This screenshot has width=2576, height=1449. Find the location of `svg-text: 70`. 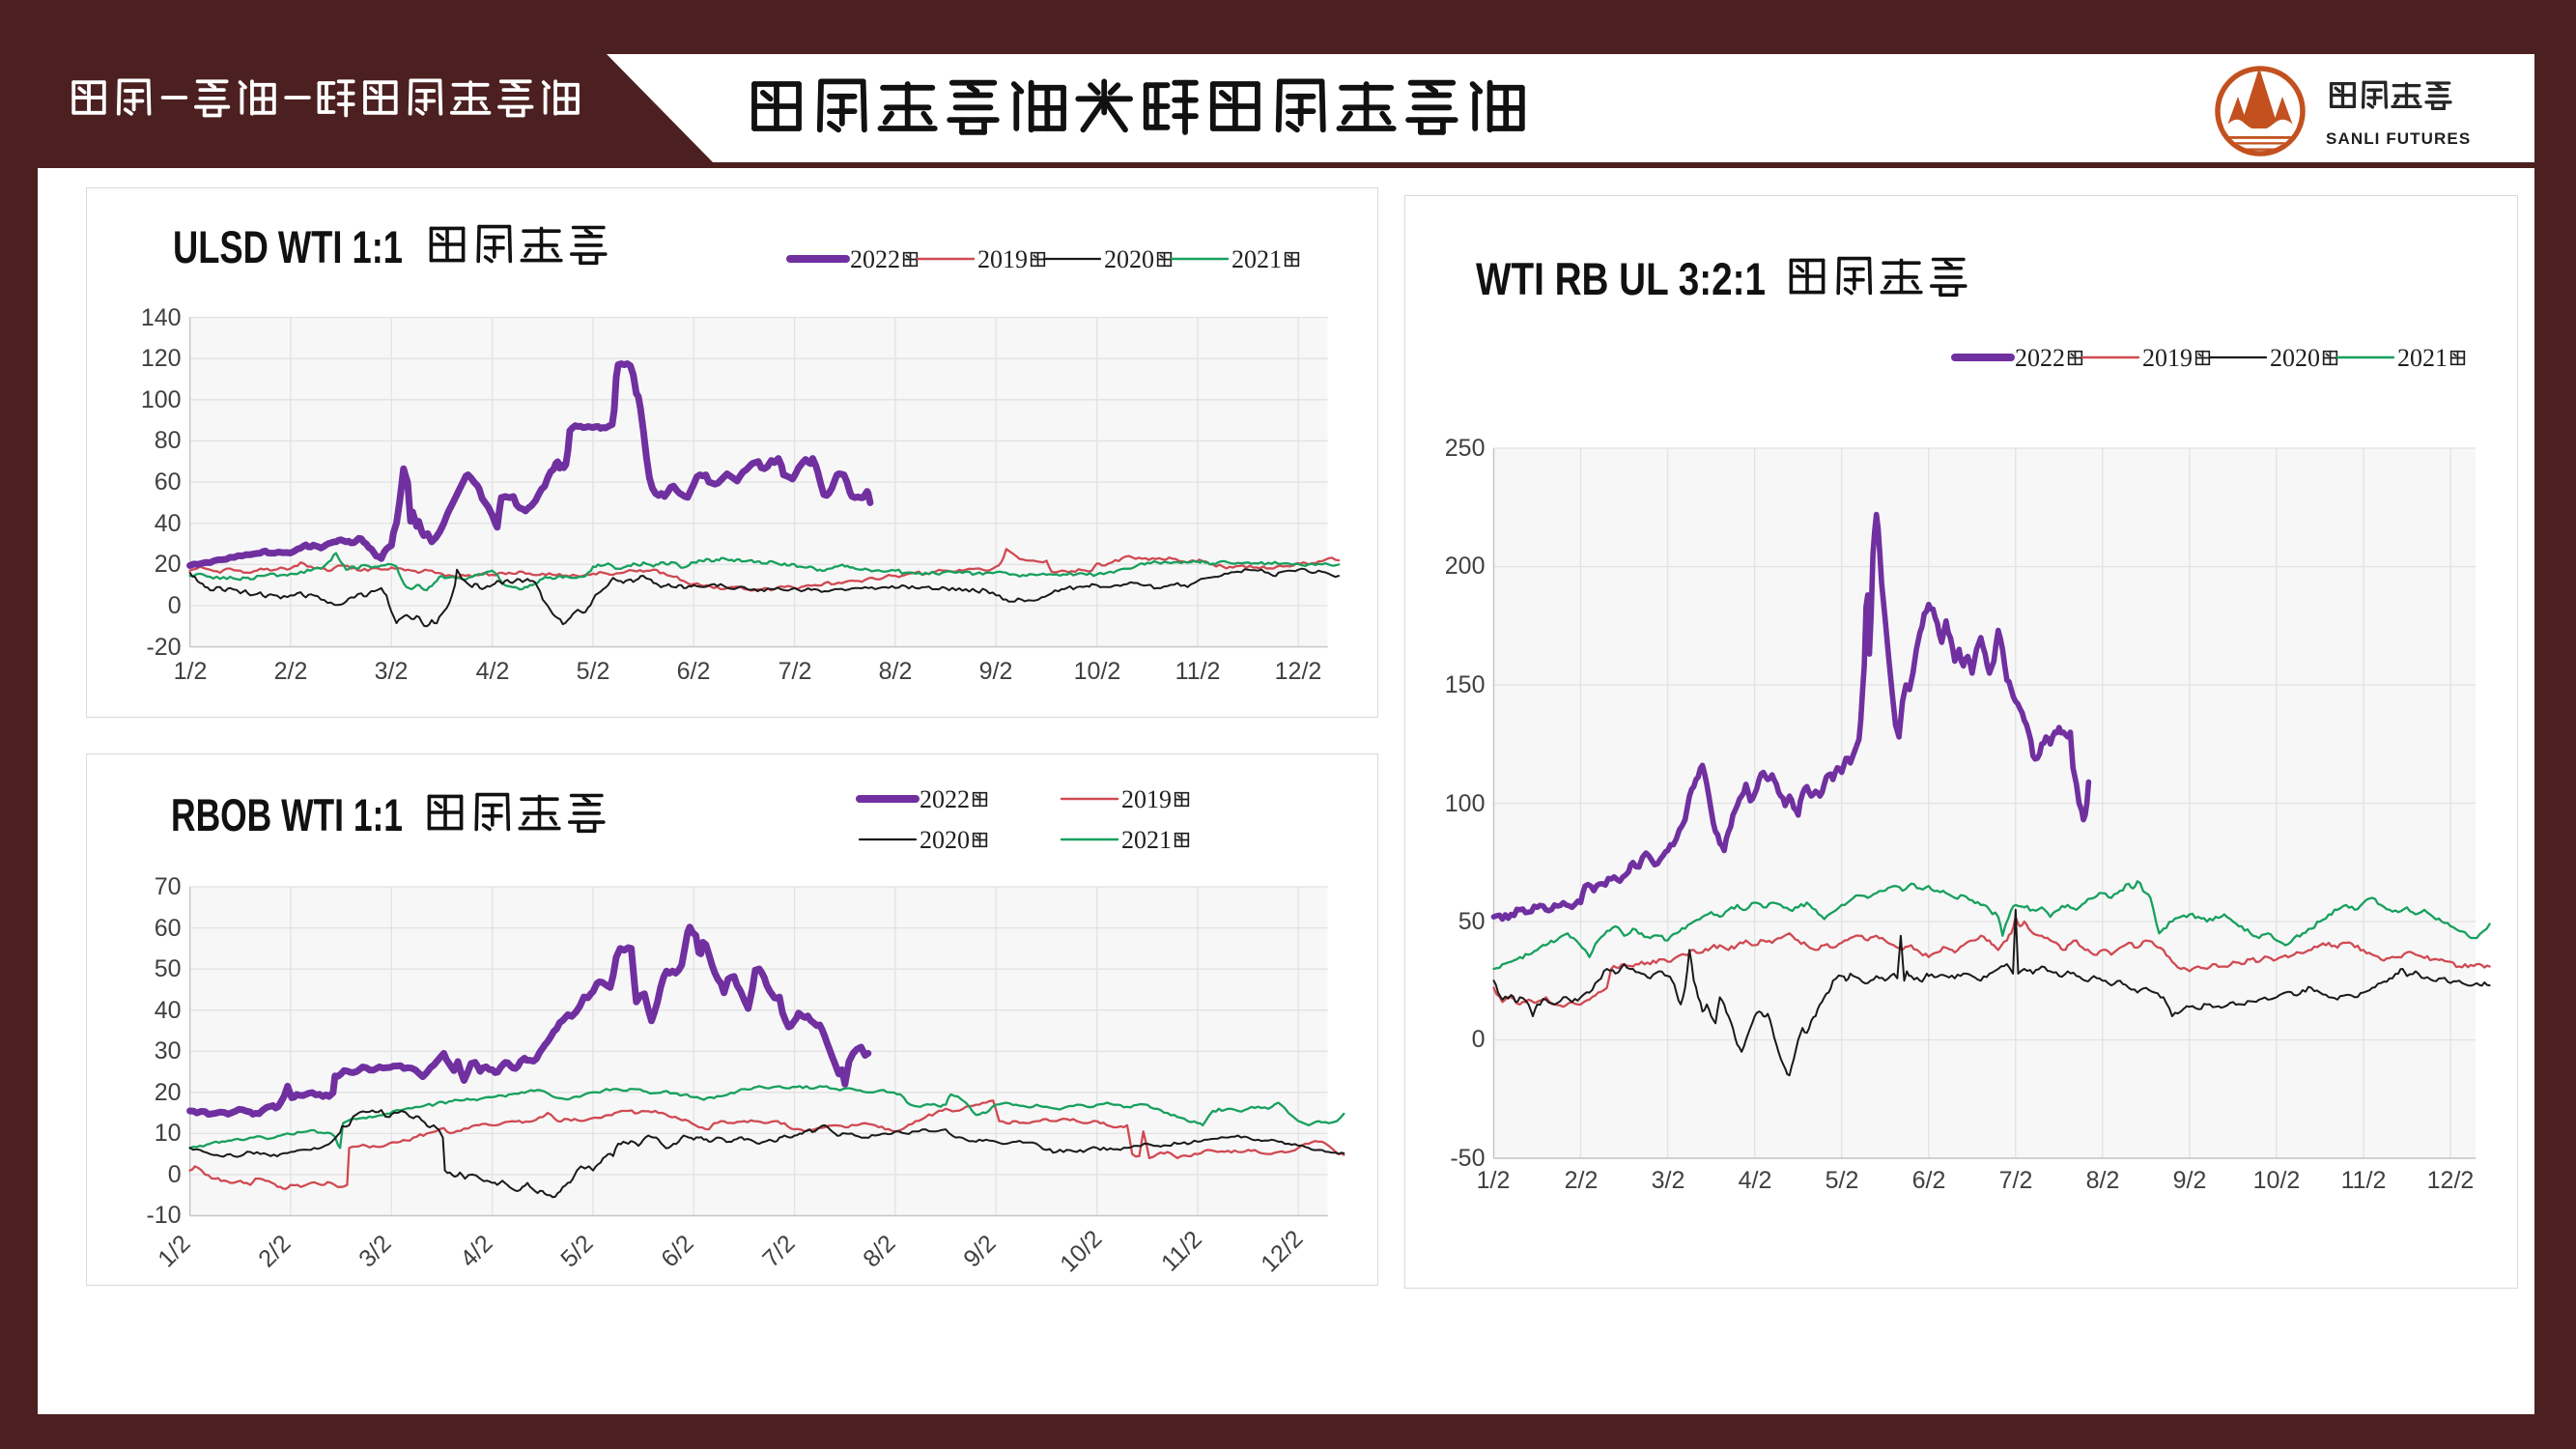

svg-text: 70 is located at coordinates (168, 886).